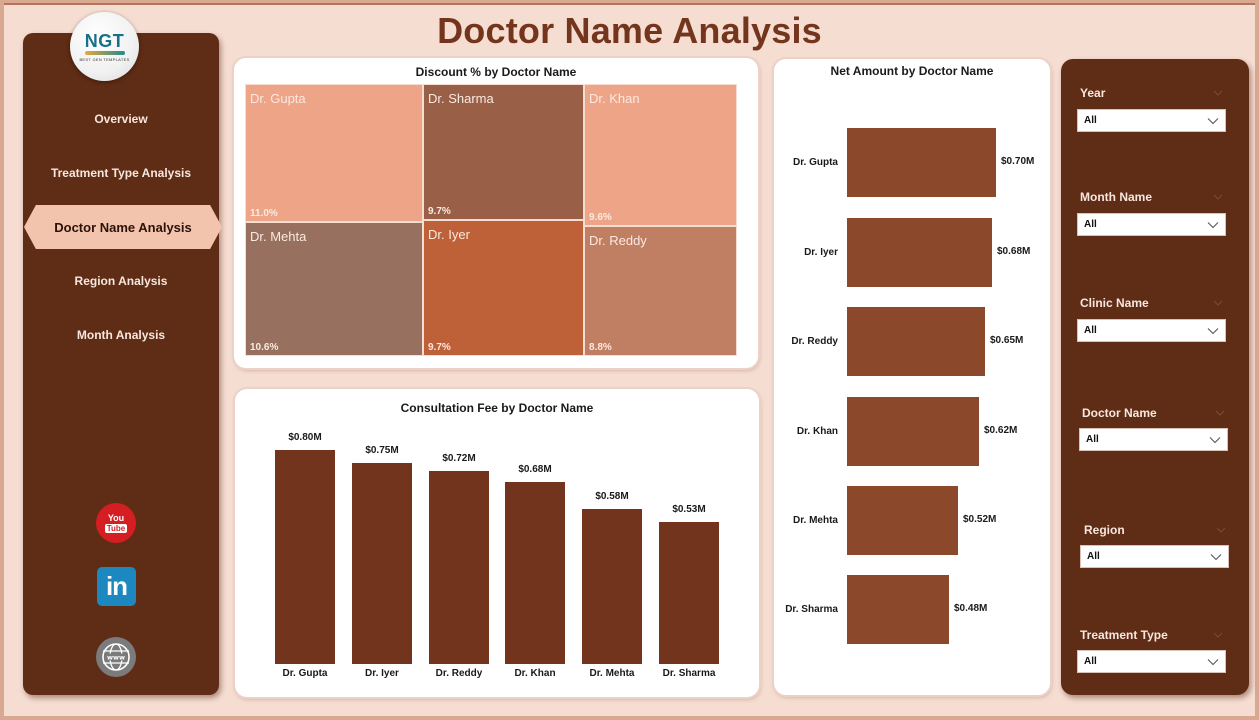 This screenshot has width=1259, height=720. What do you see at coordinates (1151, 224) in the screenshot?
I see `slicer-month-name-dropdown: All` at bounding box center [1151, 224].